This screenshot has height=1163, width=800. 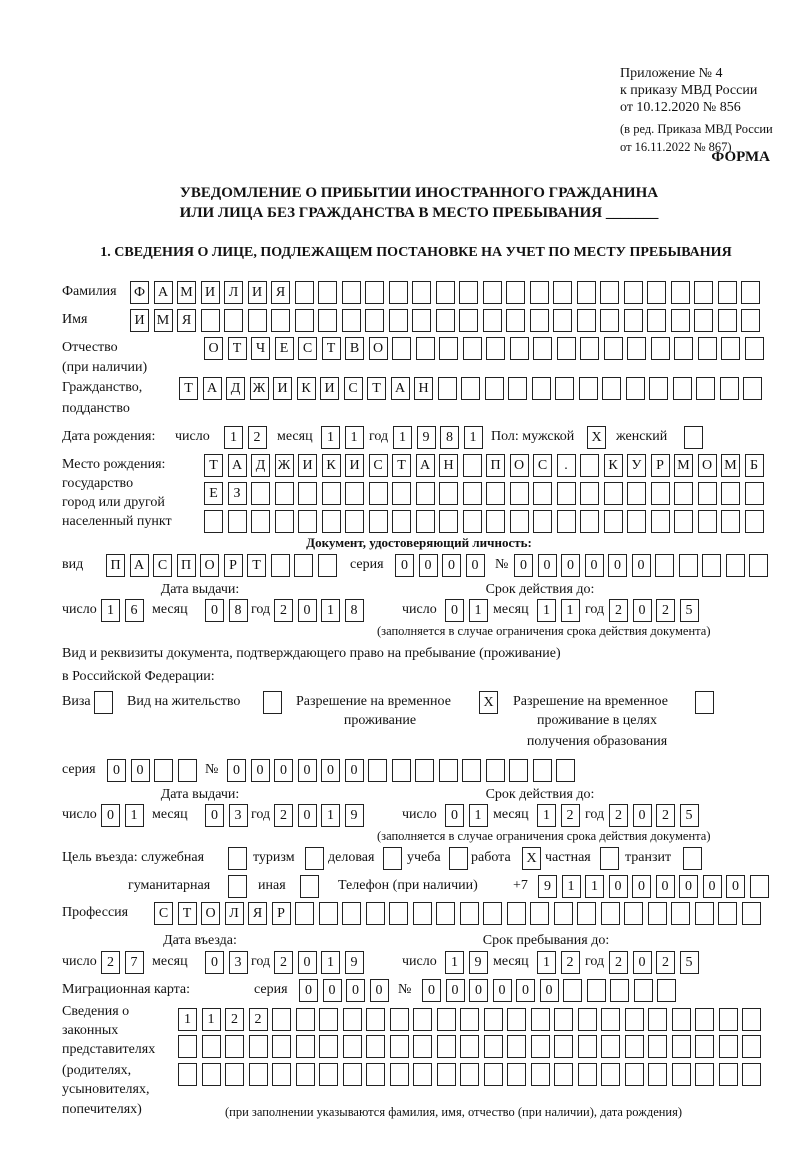 What do you see at coordinates (331, 465) in the screenshot?
I see `char-cell: К` at bounding box center [331, 465].